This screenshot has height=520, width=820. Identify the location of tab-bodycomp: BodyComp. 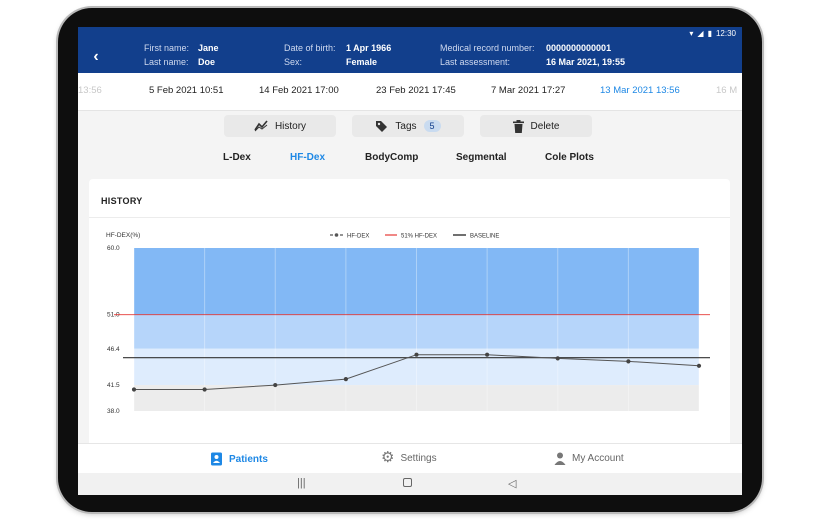
(392, 157).